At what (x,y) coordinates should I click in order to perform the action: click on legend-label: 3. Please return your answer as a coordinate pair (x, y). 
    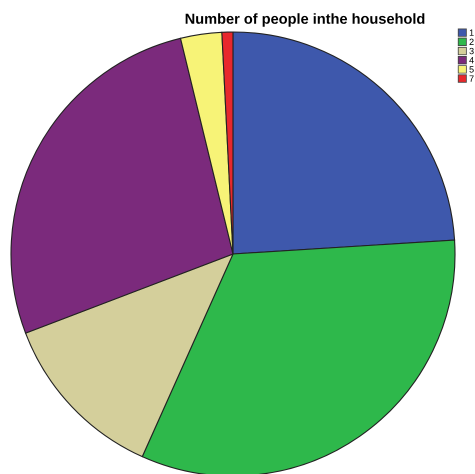
    Looking at the image, I should click on (471, 51).